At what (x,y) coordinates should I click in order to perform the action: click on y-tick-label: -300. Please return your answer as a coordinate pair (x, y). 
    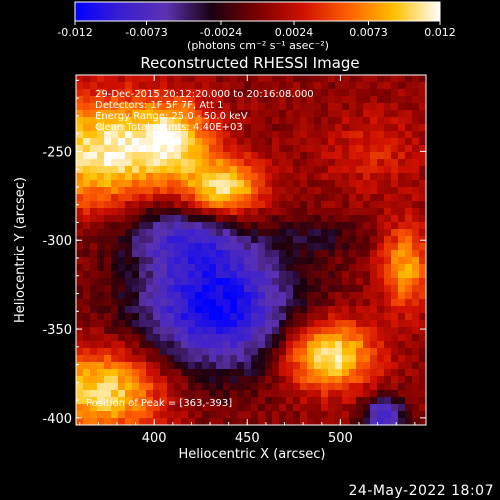
    Looking at the image, I should click on (57, 241).